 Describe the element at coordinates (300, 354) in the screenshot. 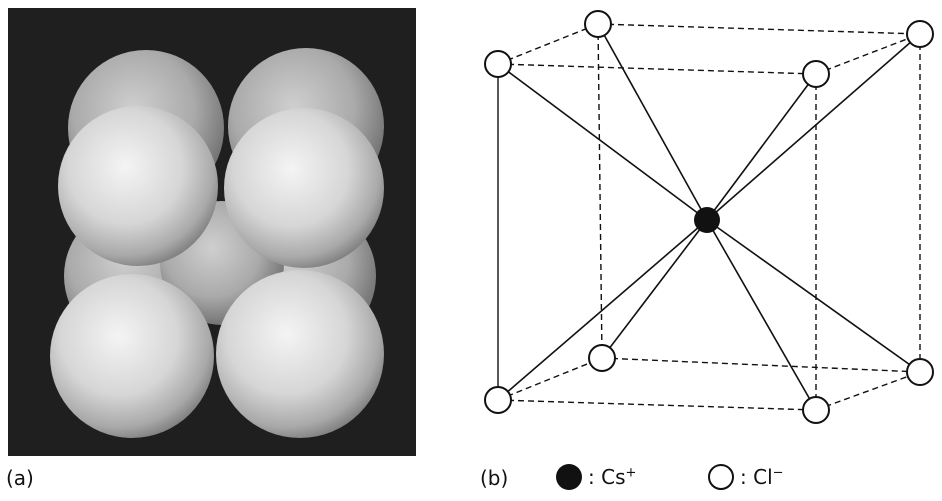

I see `front-sphere-bottom-right` at that location.